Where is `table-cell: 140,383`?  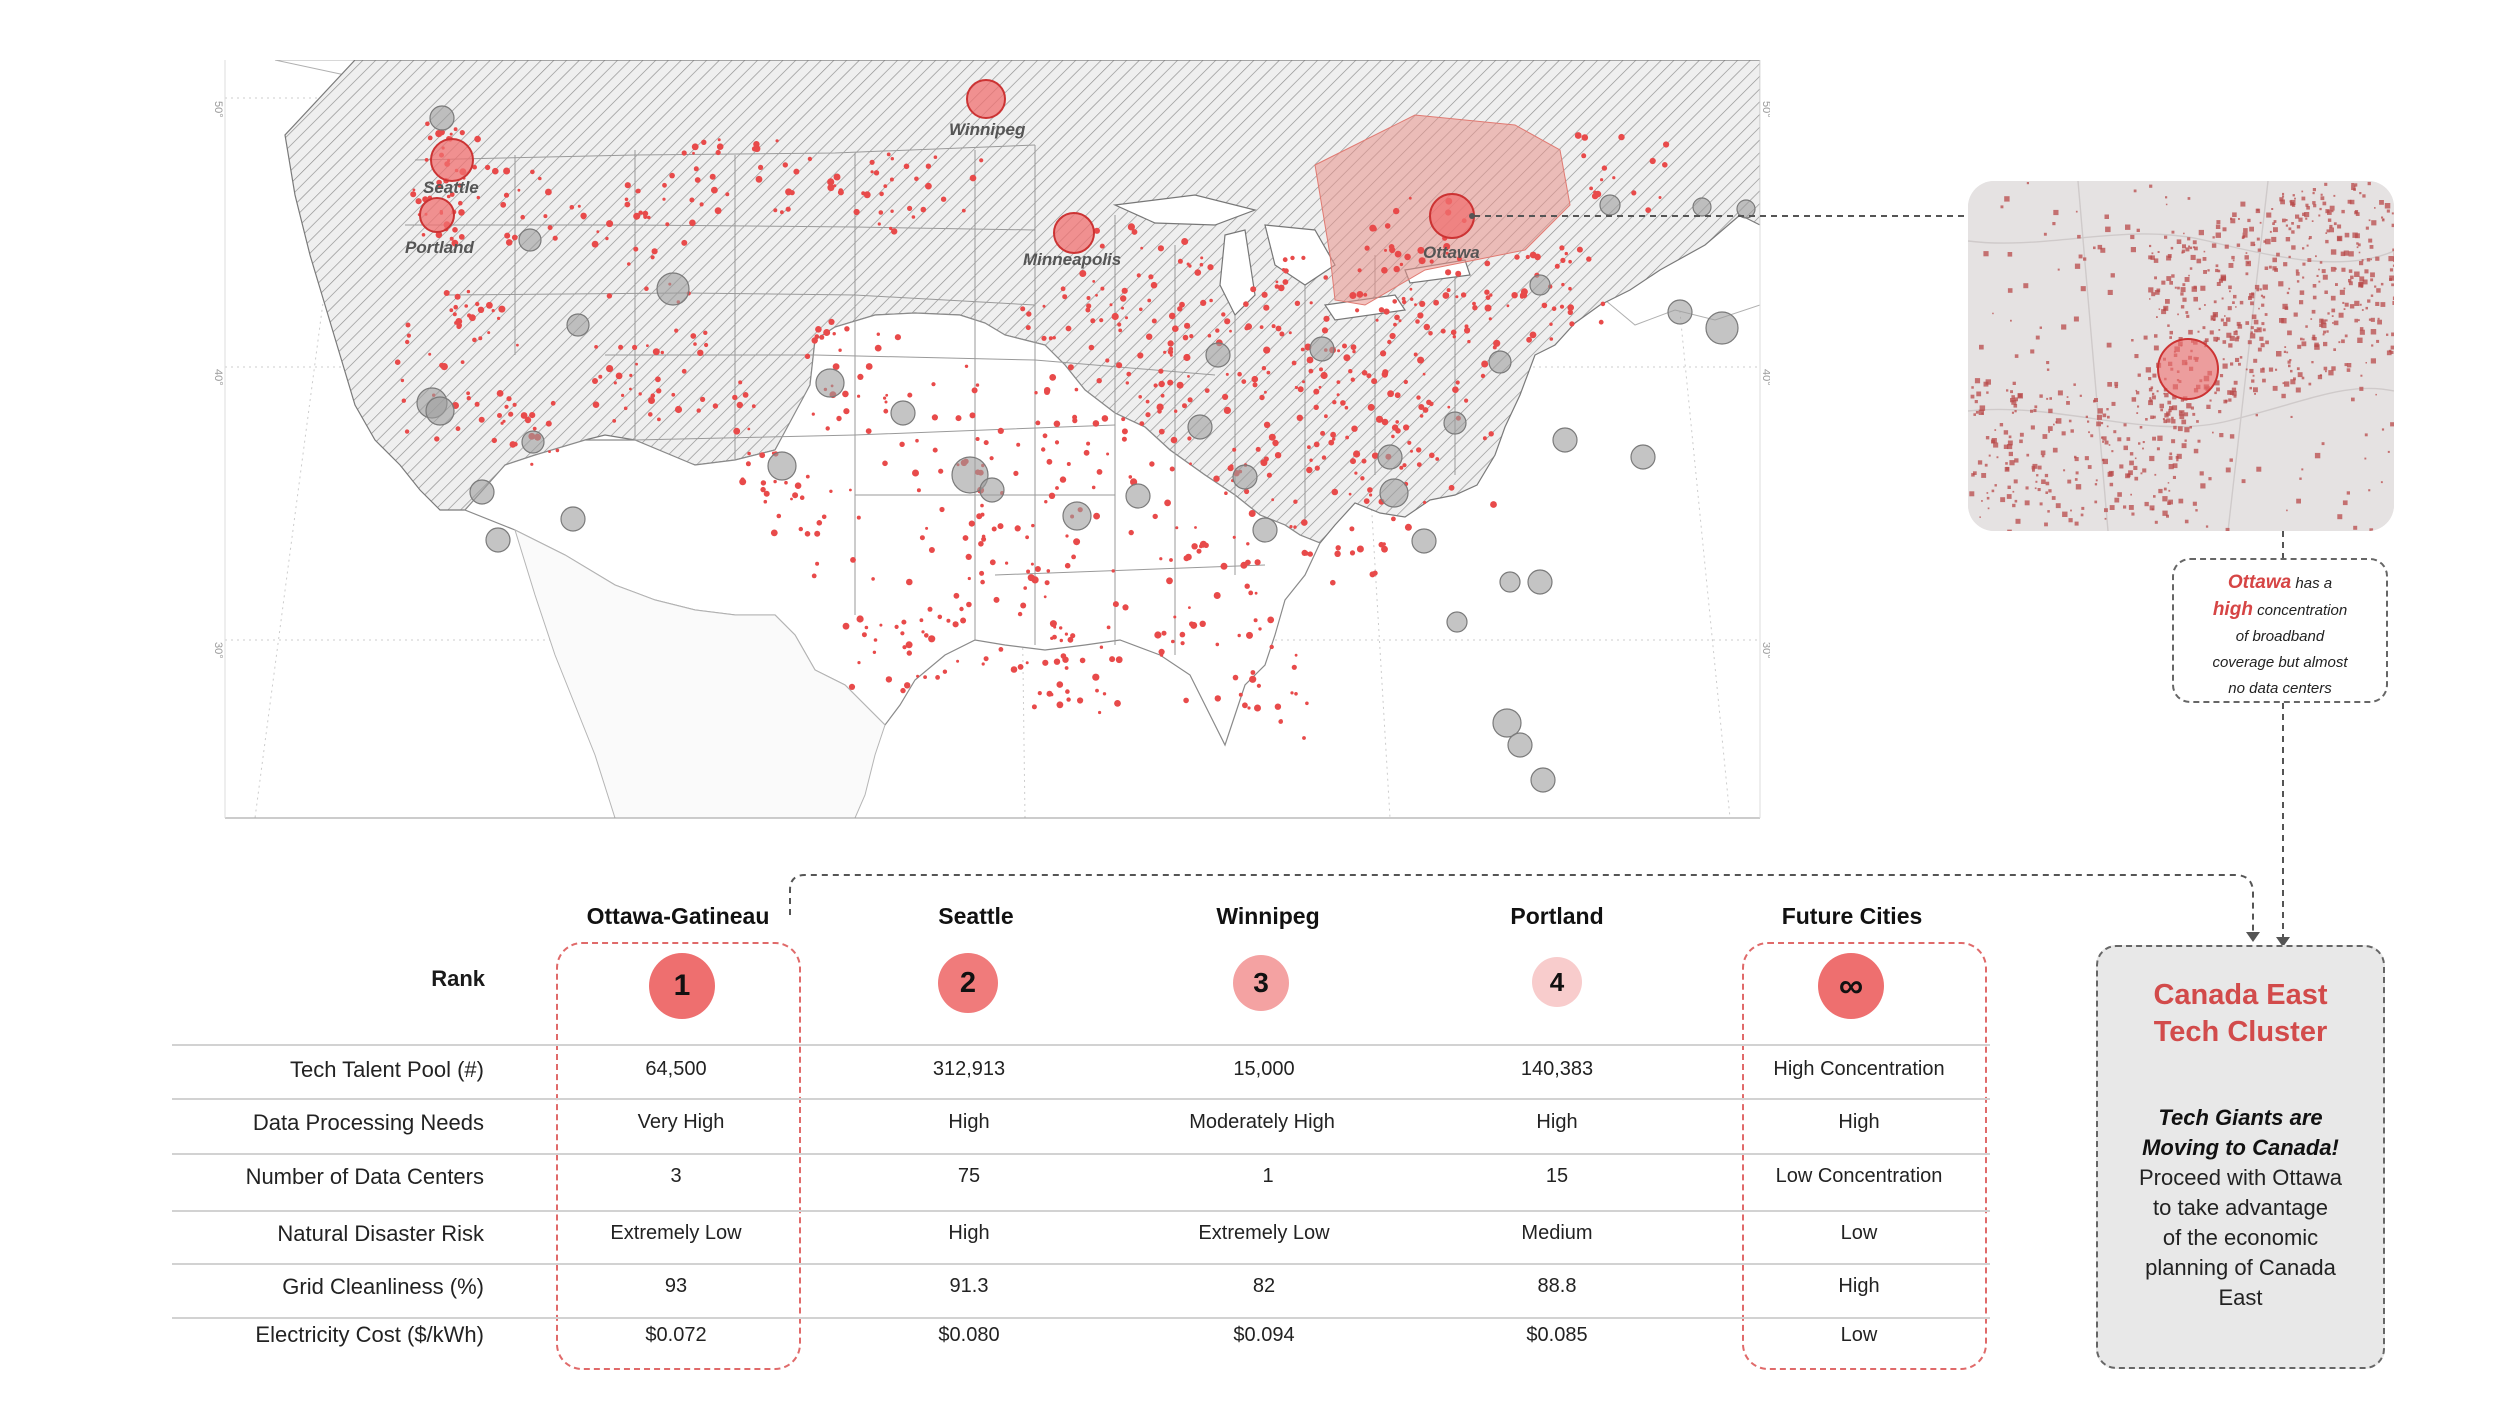 table-cell: 140,383 is located at coordinates (1557, 1069).